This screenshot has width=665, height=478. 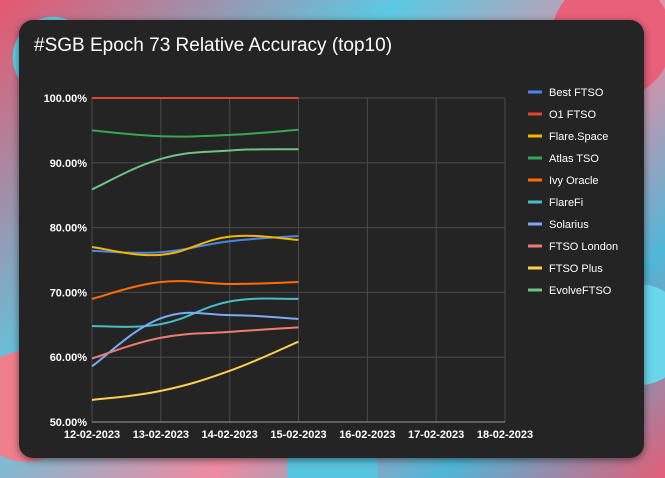 I want to click on y-tick-label: 50.00%, so click(x=69, y=423).